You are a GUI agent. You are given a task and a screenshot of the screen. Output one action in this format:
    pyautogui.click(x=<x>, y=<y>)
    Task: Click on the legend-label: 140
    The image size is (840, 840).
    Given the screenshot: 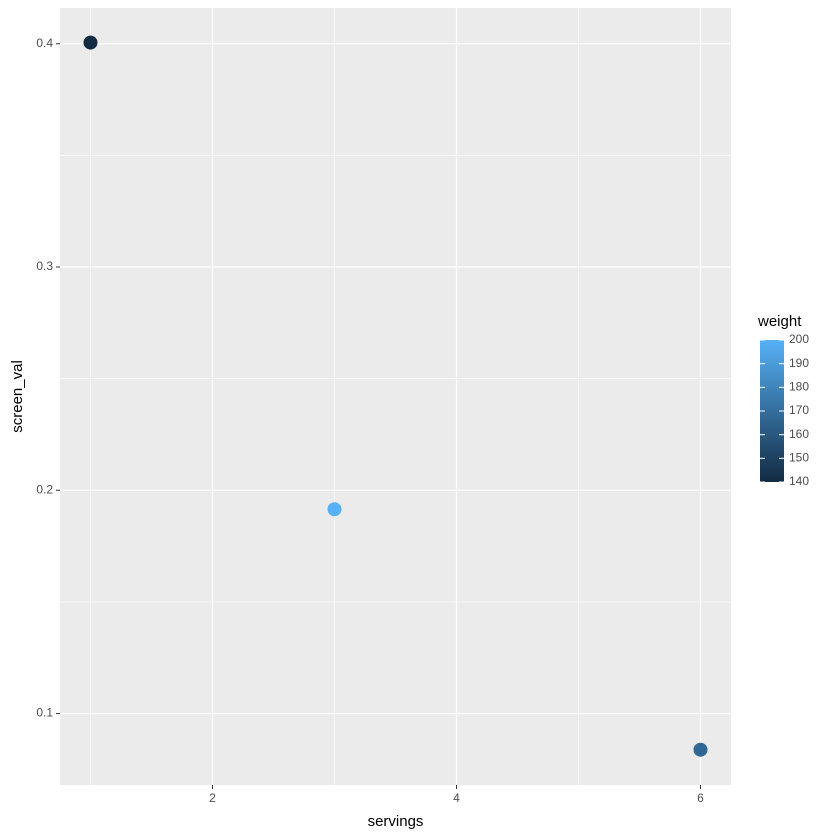 What is the action you would take?
    pyautogui.click(x=799, y=481)
    